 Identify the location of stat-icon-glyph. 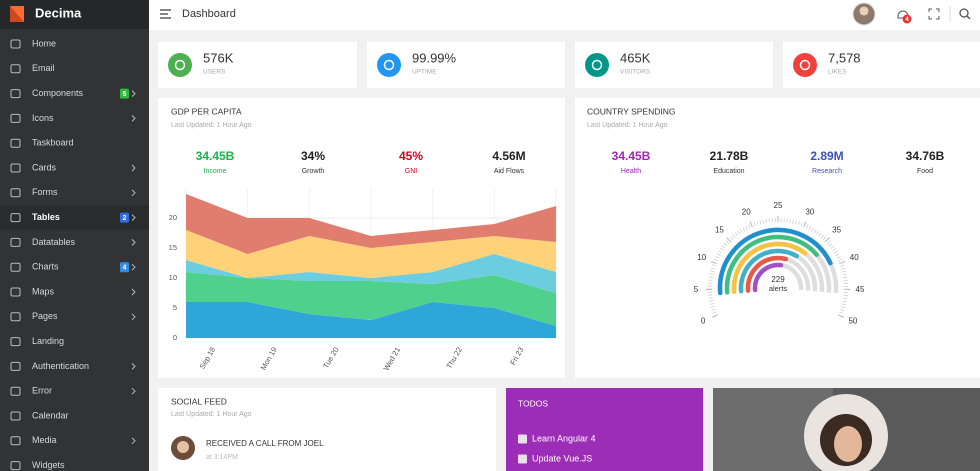
(805, 65).